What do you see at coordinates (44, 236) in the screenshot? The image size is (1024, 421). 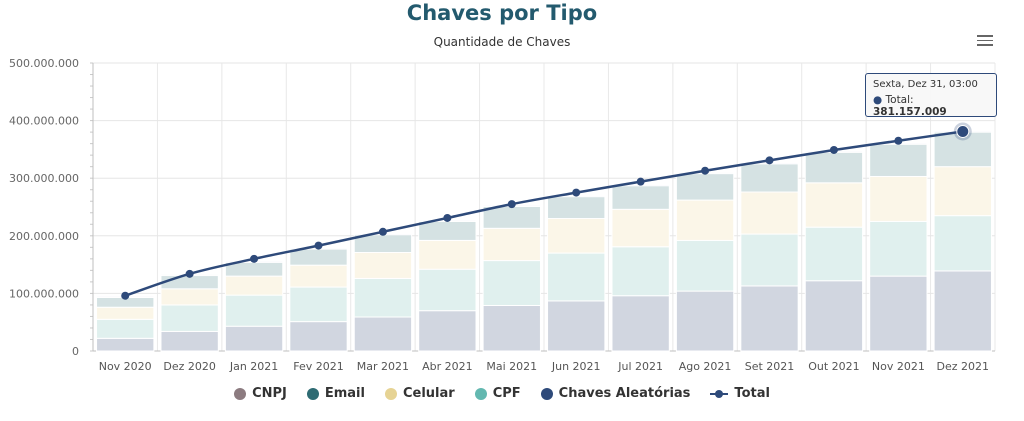 I see `y-tick-label: 200.000.000` at bounding box center [44, 236].